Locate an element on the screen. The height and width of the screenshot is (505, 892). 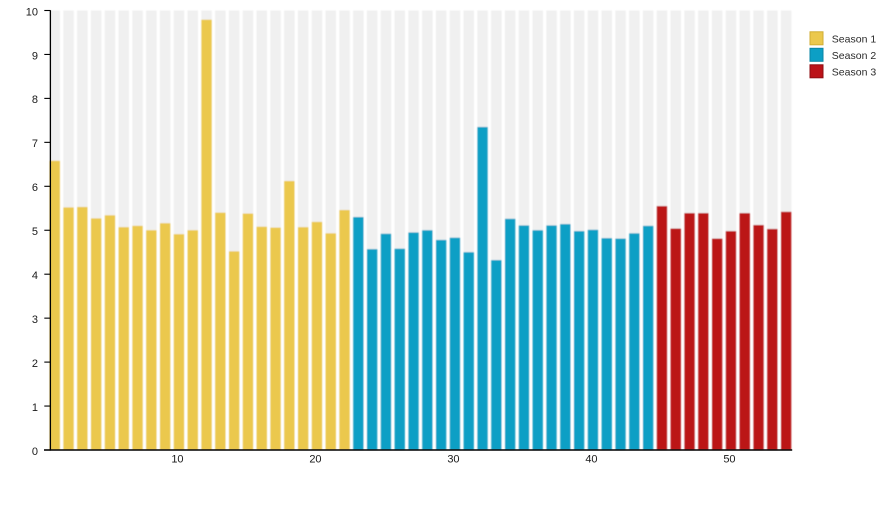
svg-text: Season 1 is located at coordinates (854, 40).